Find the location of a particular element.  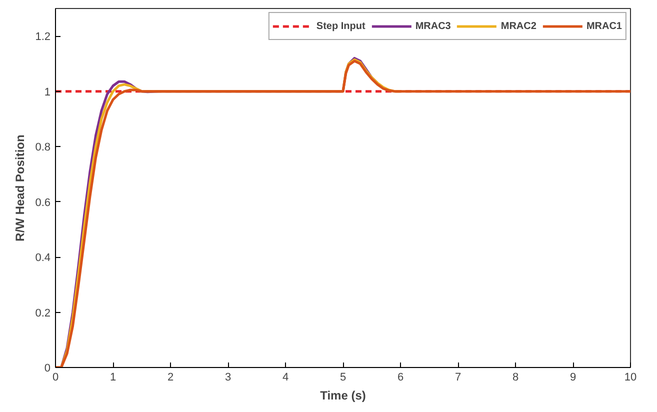

legend-label: MRAC2 is located at coordinates (518, 26).